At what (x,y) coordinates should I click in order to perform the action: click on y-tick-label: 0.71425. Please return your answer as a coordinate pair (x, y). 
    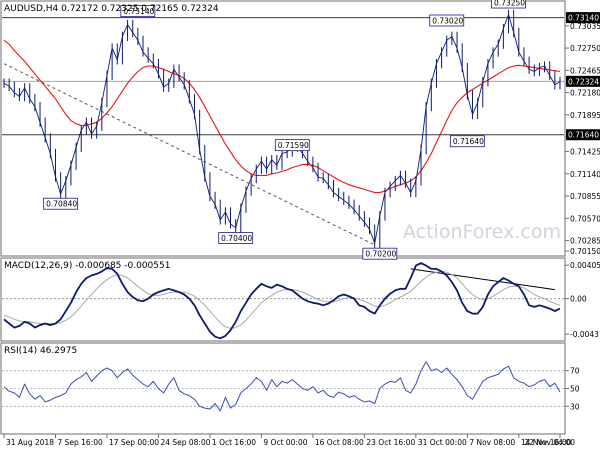
    Looking at the image, I should click on (585, 152).